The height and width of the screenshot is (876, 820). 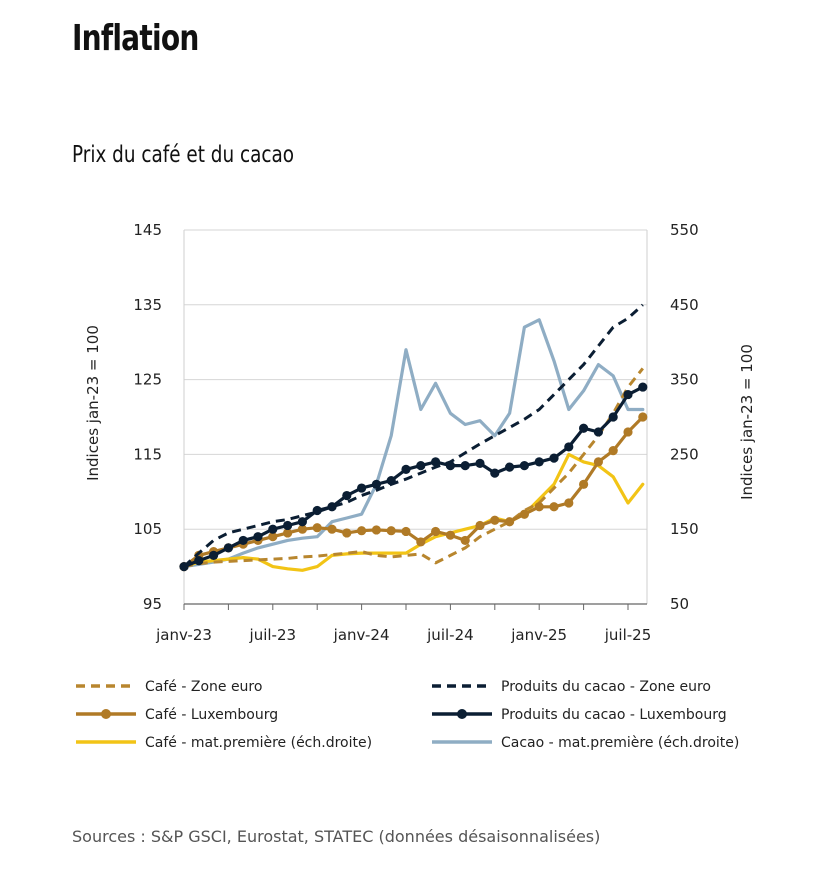 I want to click on y-tick-label-right: 50, so click(x=679, y=604).